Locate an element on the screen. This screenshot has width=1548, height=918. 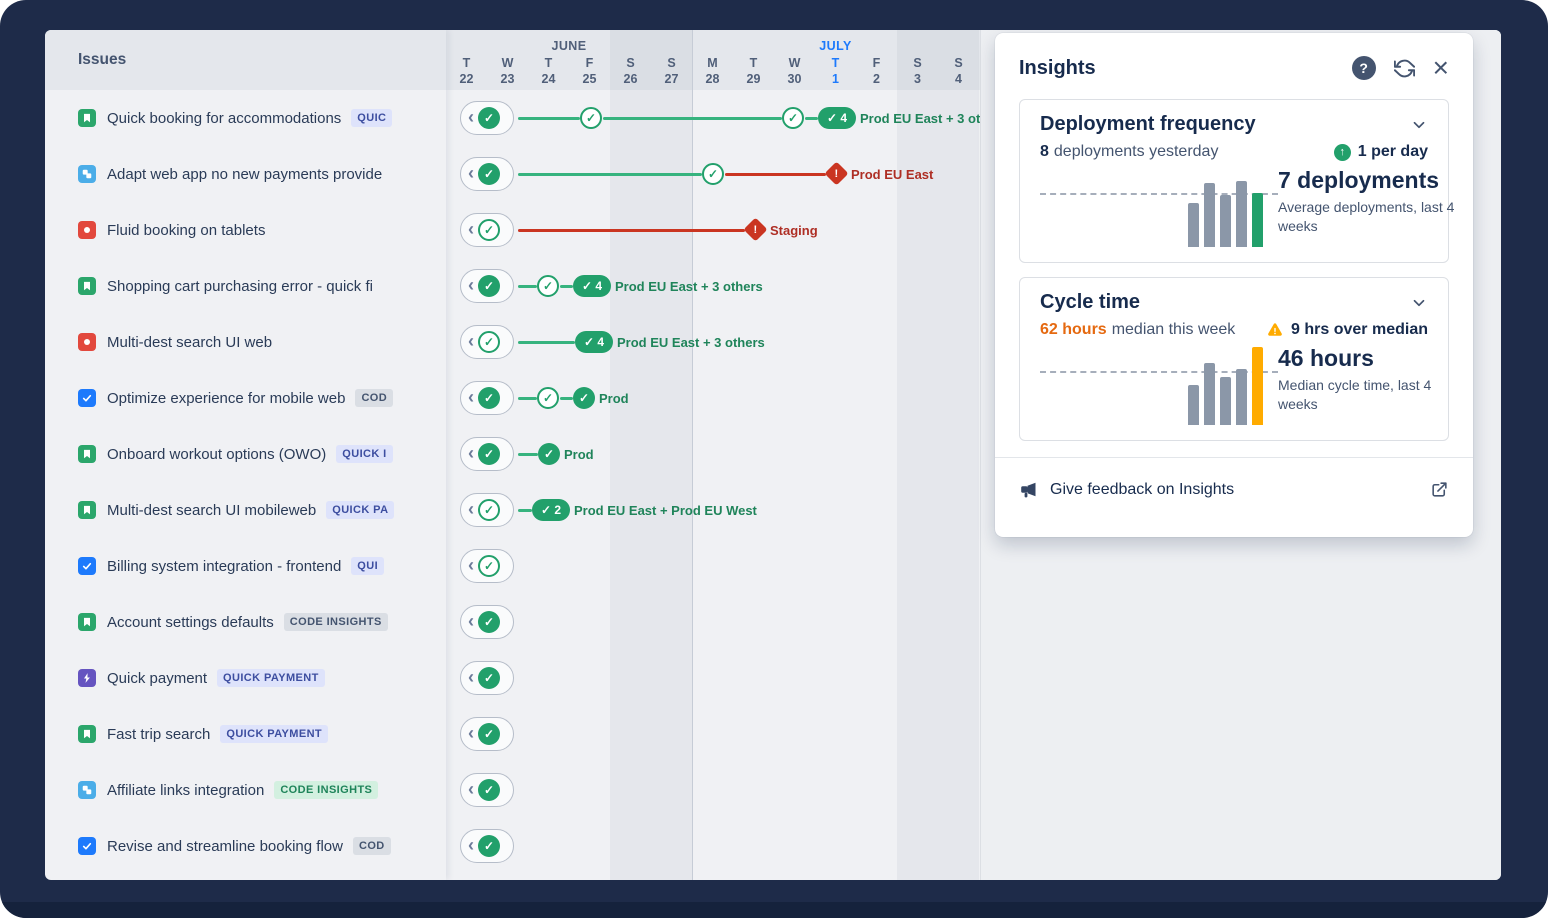
issue-row: Quick booking for accommodations QUIC is located at coordinates (245, 118).